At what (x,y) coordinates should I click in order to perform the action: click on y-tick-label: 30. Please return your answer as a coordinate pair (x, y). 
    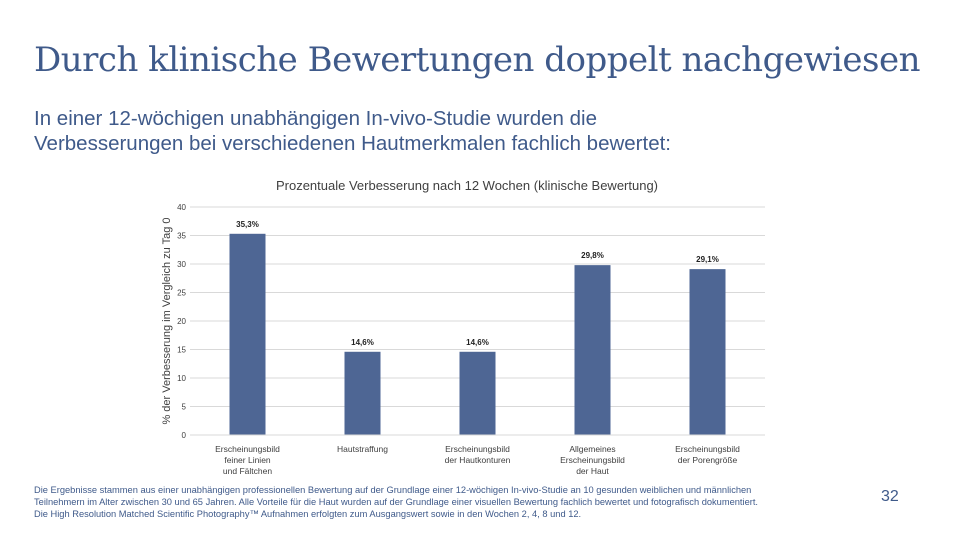
    Looking at the image, I should click on (181, 264).